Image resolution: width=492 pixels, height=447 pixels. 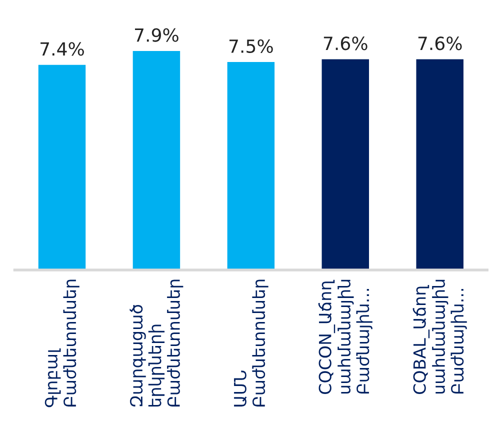 What do you see at coordinates (251, 343) in the screenshot?
I see `x-tick-label: ԱՄՆ Բաժնետոմսեր` at bounding box center [251, 343].